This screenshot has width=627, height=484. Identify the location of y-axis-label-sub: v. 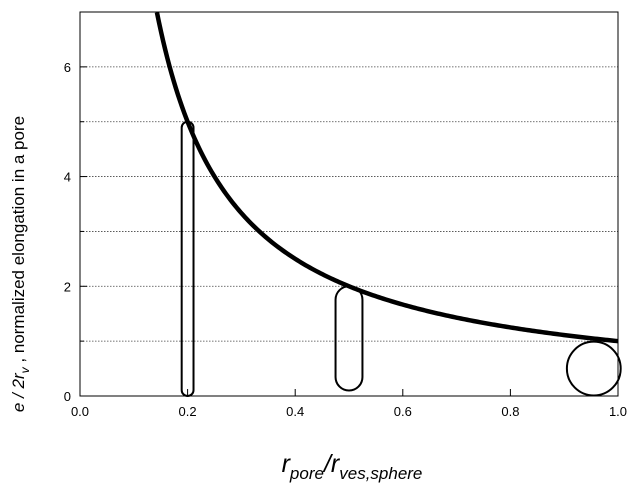
(25, 369).